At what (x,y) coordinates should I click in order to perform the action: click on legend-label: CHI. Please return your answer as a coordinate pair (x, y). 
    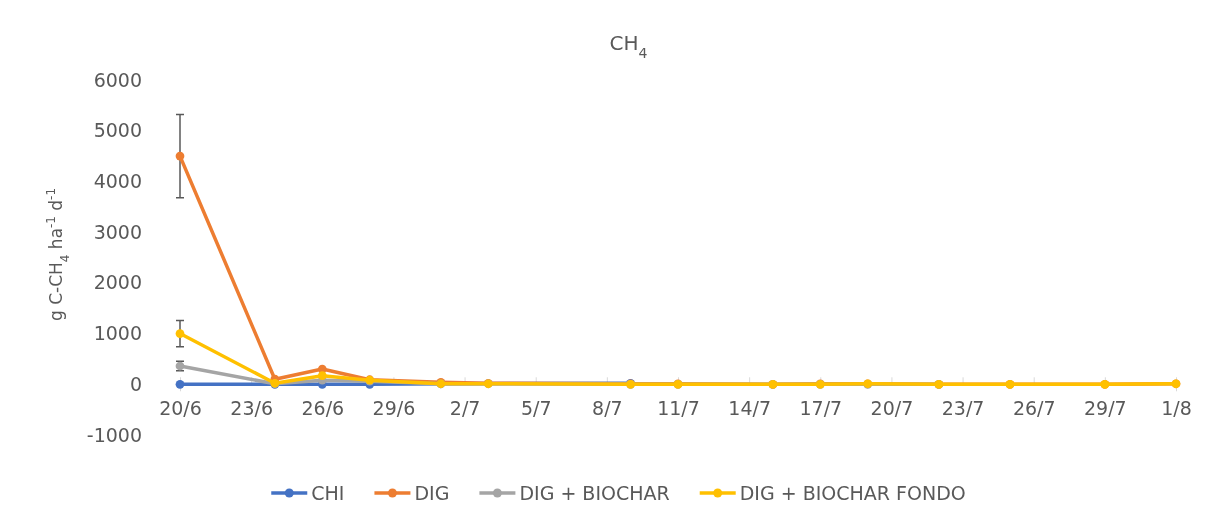
    Looking at the image, I should click on (328, 492).